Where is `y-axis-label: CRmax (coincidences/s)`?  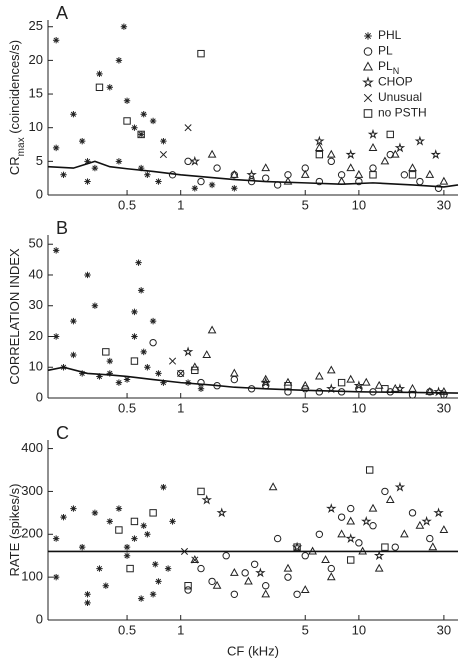
y-axis-label: CRmax (coincidences/s) is located at coordinates (17, 107).